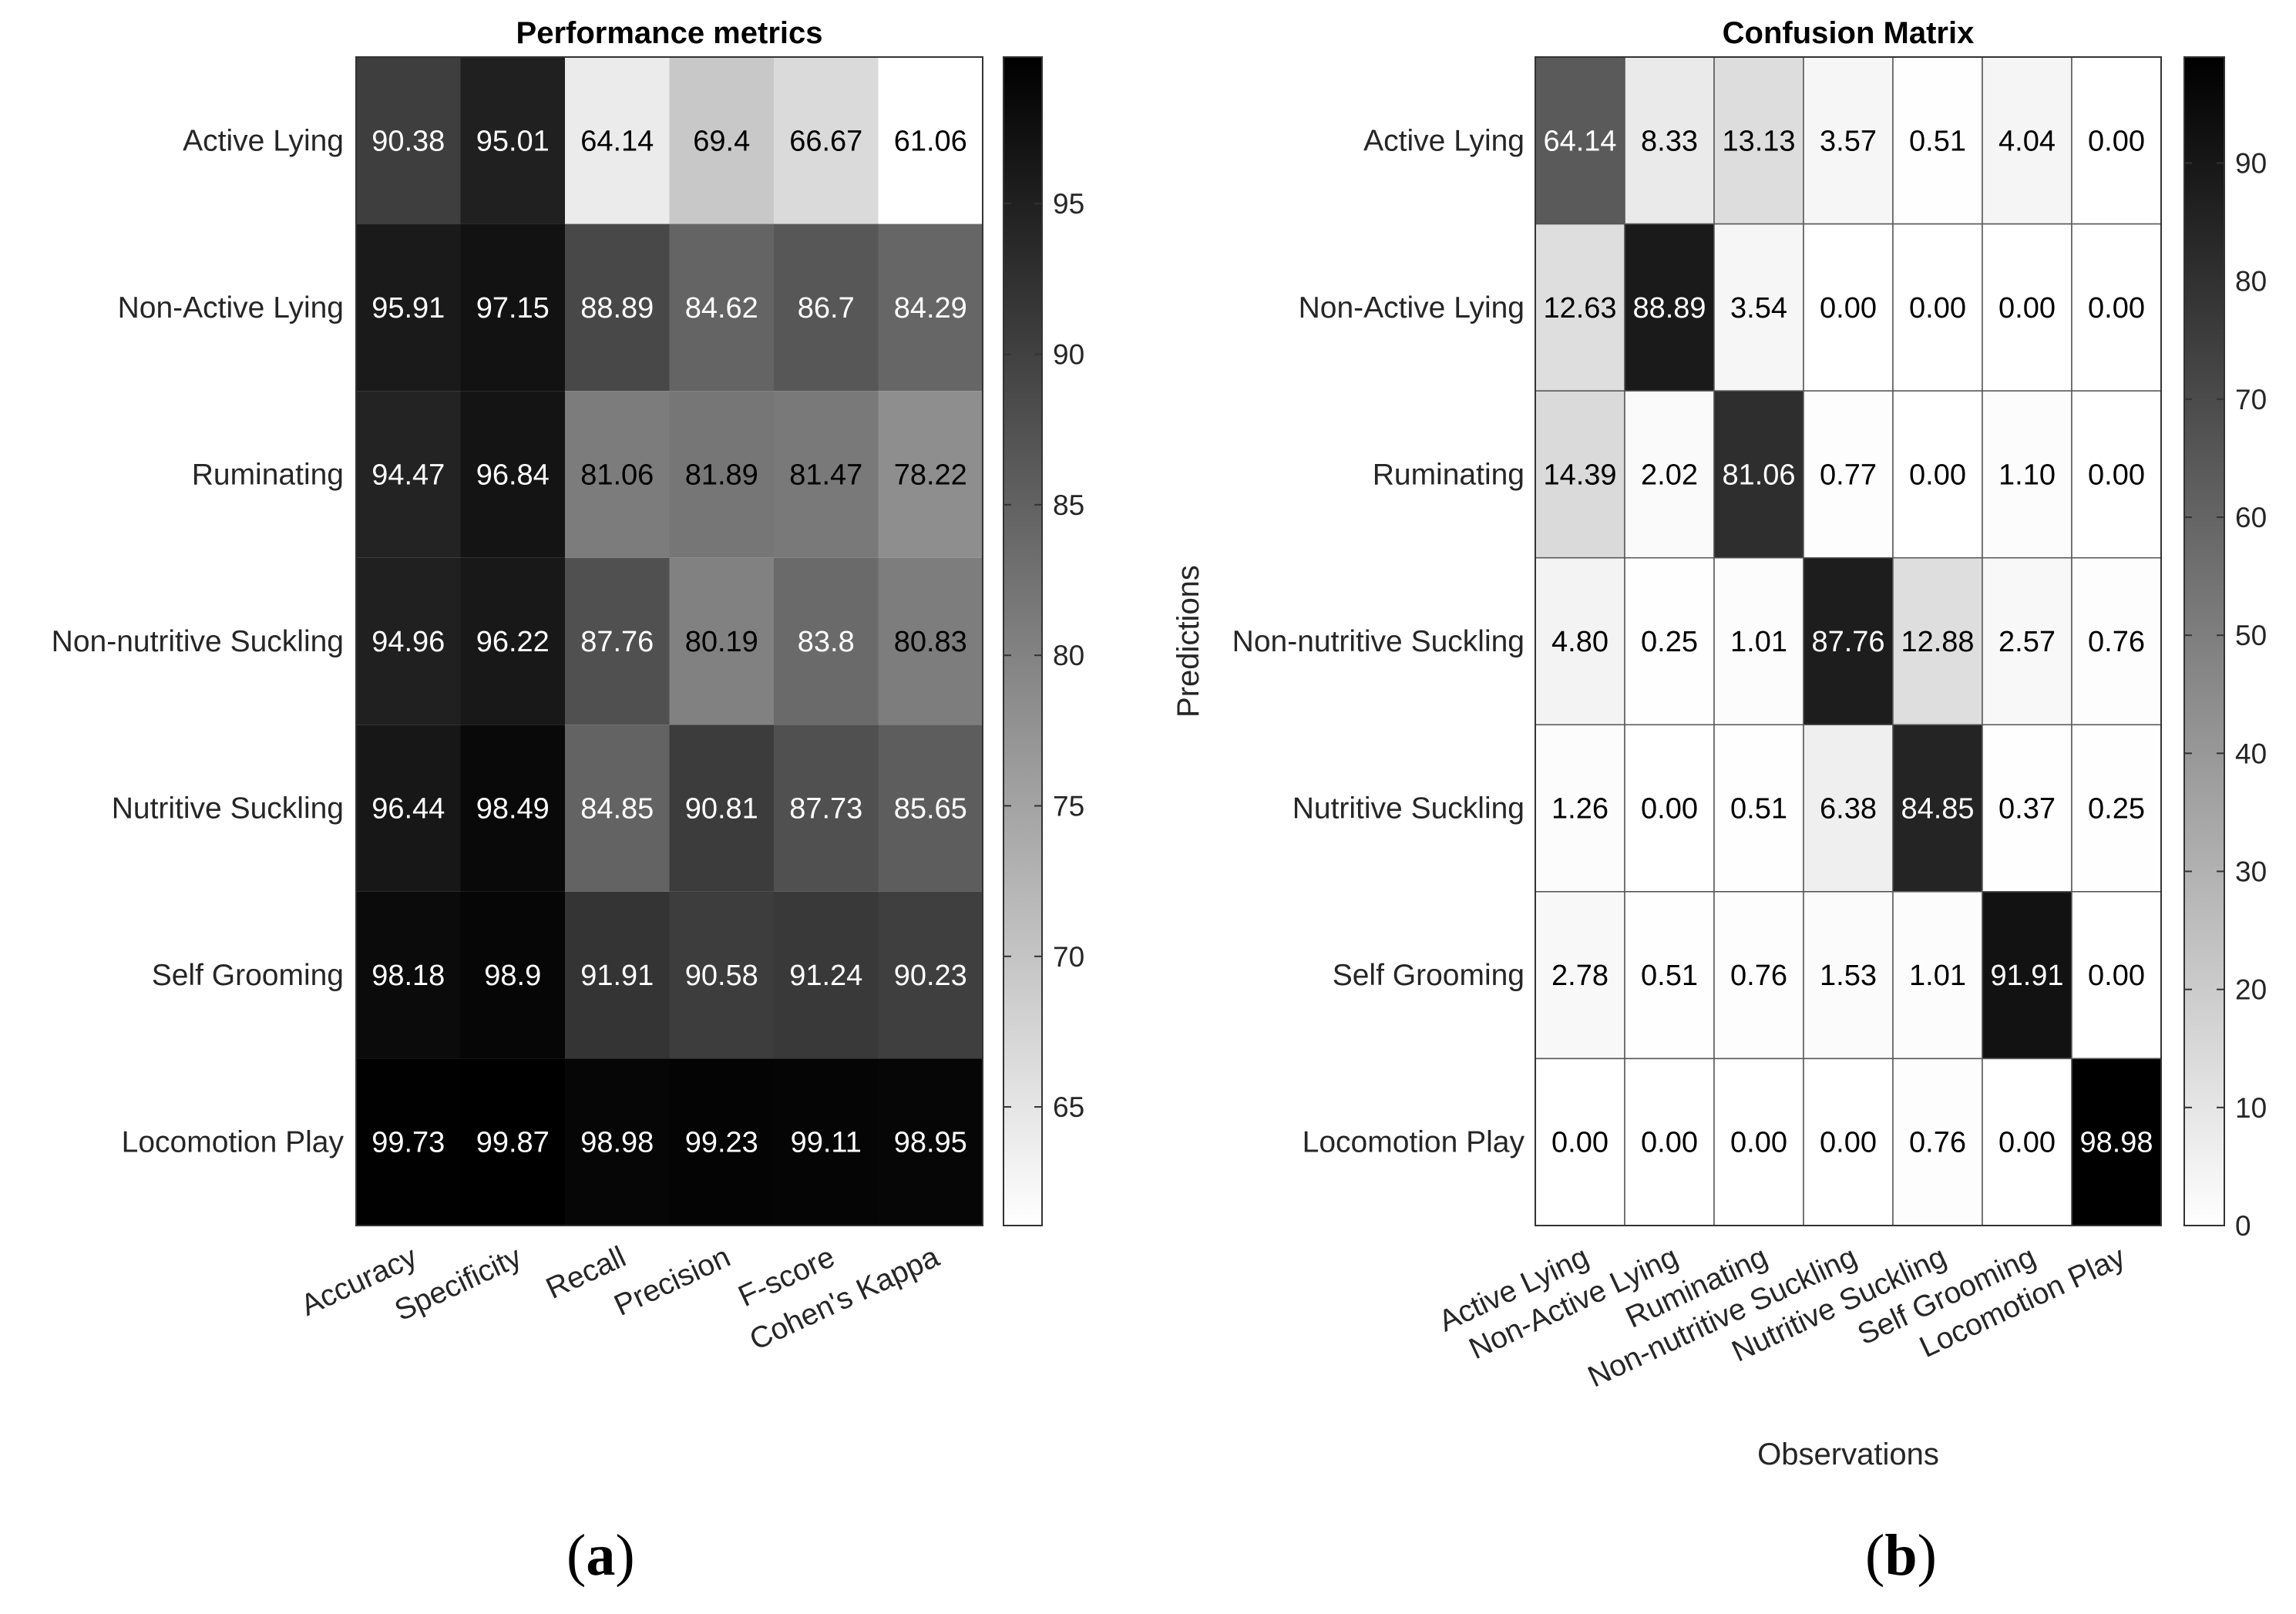 The width and height of the screenshot is (2296, 1614). I want to click on cell-value-label: 90.58, so click(721, 976).